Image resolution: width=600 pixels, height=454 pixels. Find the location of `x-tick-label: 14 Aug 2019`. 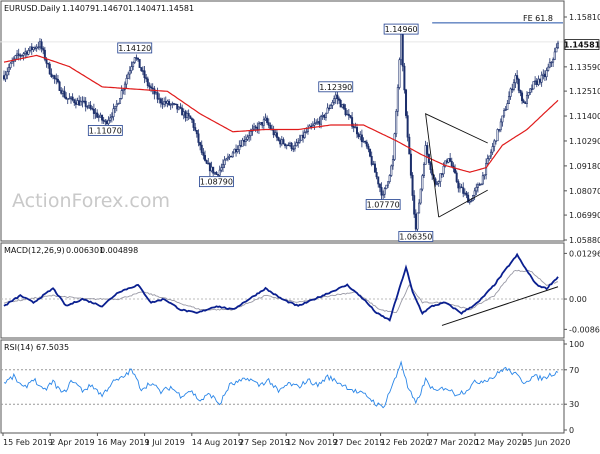

x-tick-label: 14 Aug 2019 is located at coordinates (217, 442).